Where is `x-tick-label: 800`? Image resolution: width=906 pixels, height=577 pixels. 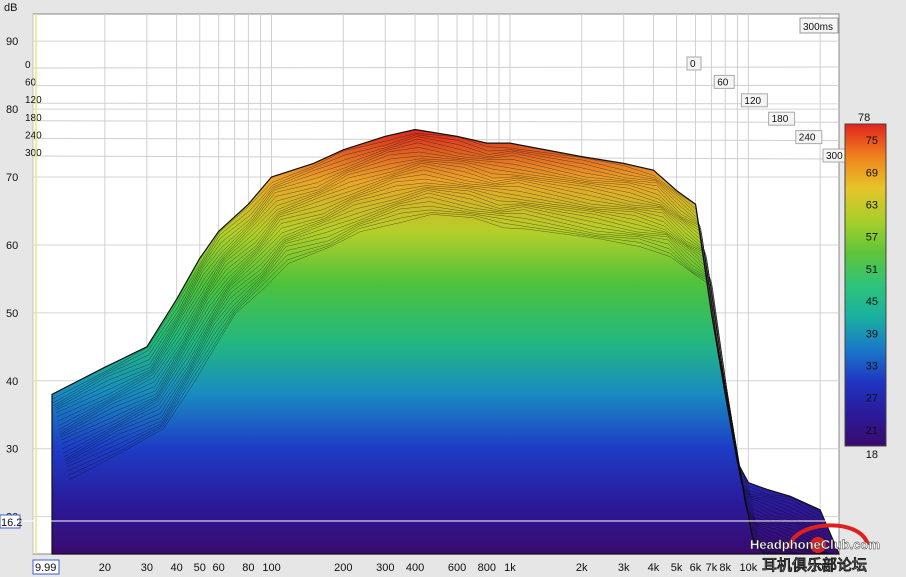 x-tick-label: 800 is located at coordinates (487, 568).